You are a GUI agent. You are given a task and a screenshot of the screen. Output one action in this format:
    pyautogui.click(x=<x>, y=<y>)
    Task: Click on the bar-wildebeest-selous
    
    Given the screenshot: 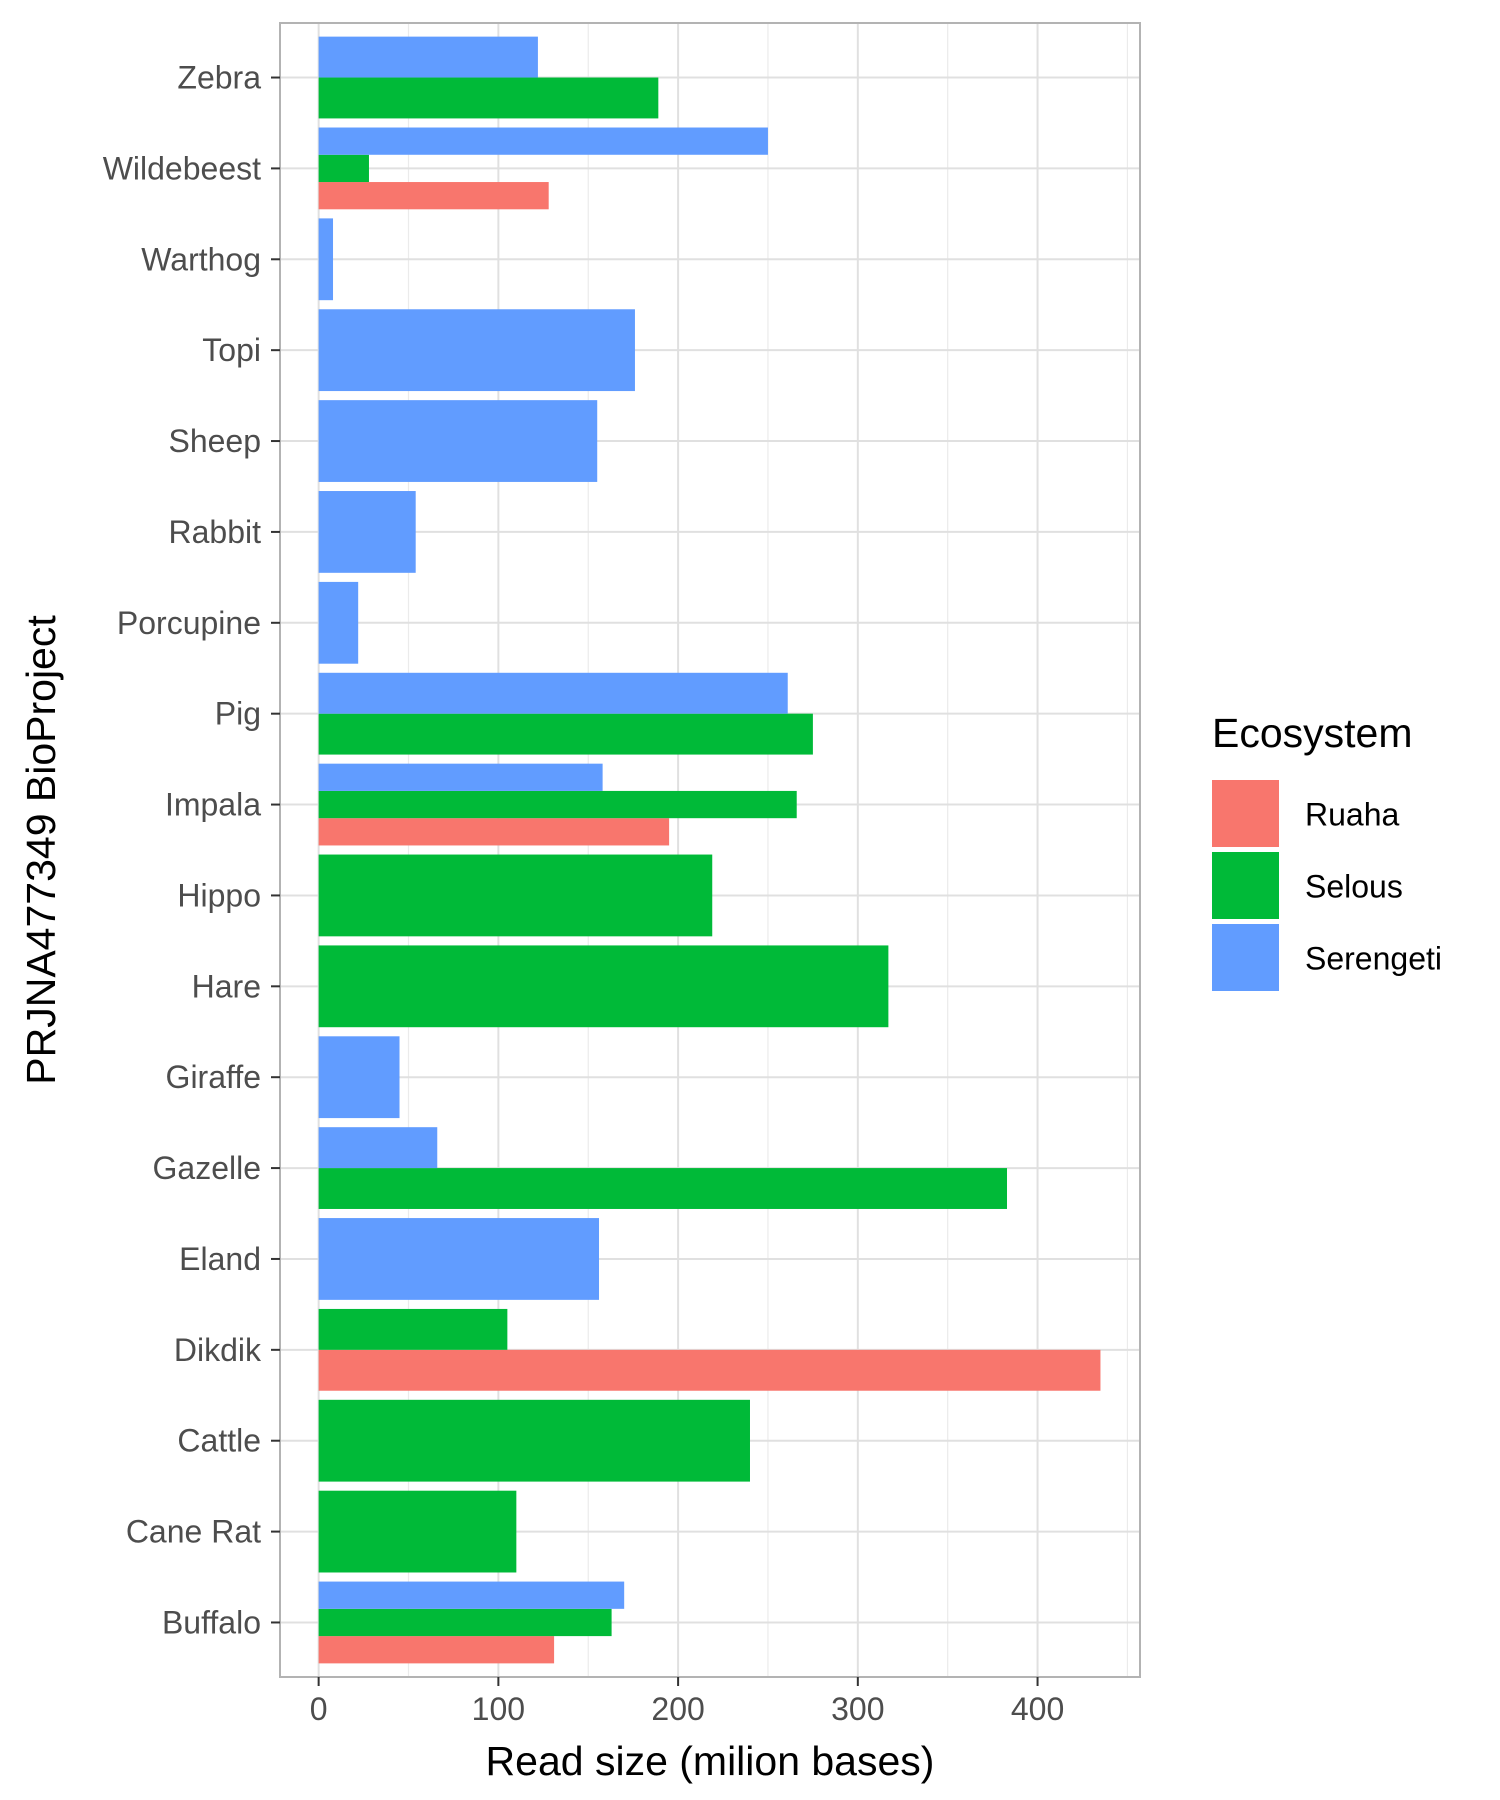 What is the action you would take?
    pyautogui.click(x=343, y=168)
    